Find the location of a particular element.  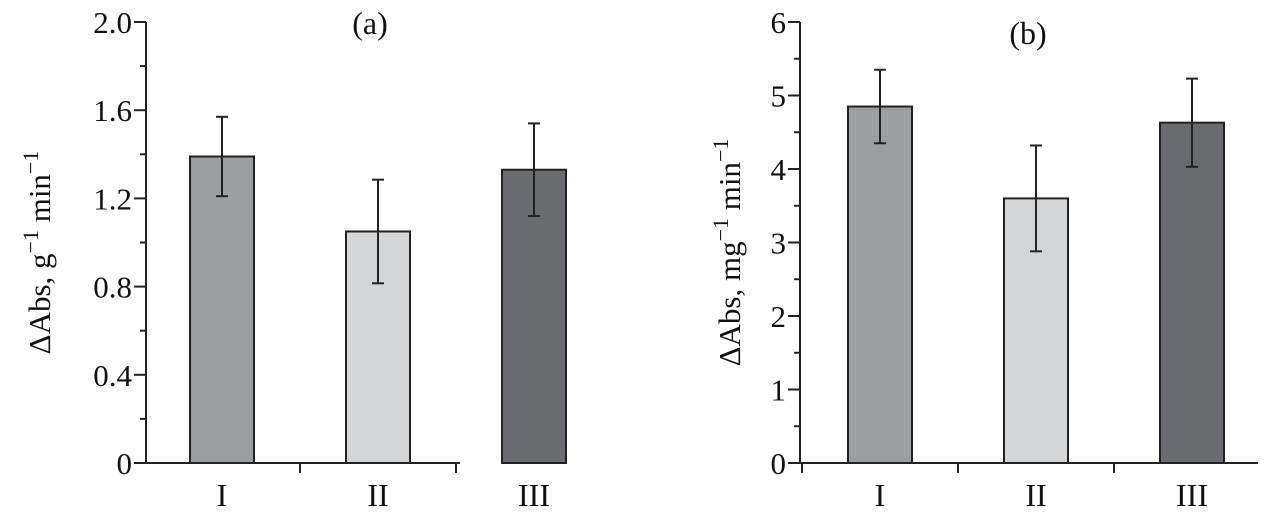

panel-a-error-bar-iii is located at coordinates (534, 170).